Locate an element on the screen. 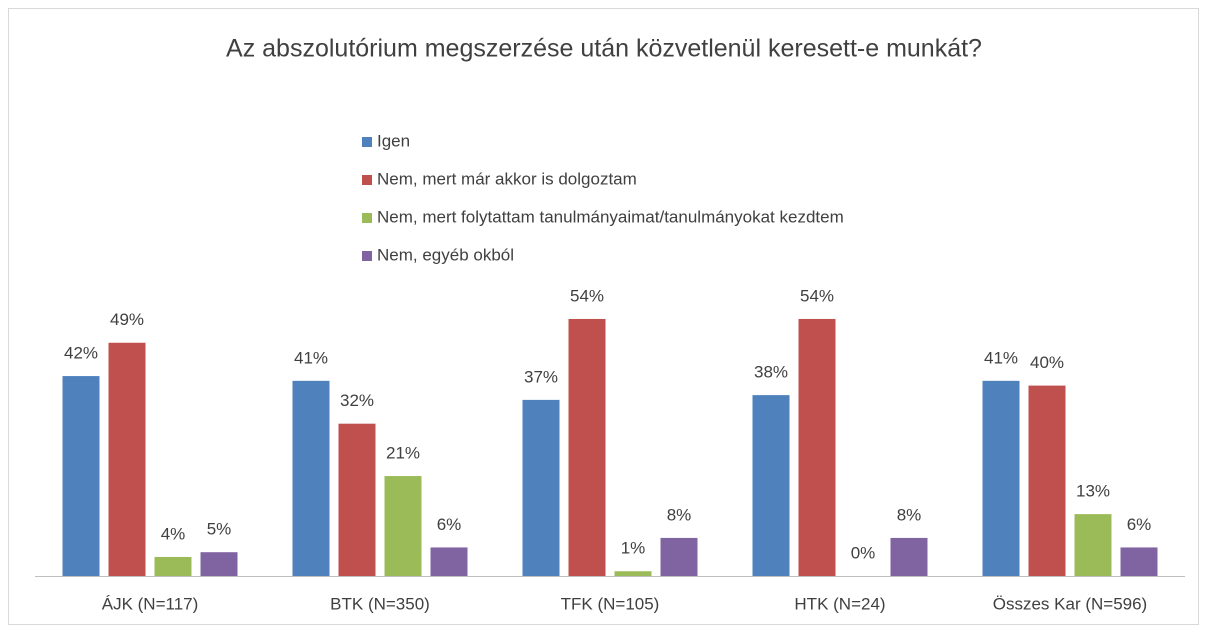  data-label: 32% is located at coordinates (357, 400).